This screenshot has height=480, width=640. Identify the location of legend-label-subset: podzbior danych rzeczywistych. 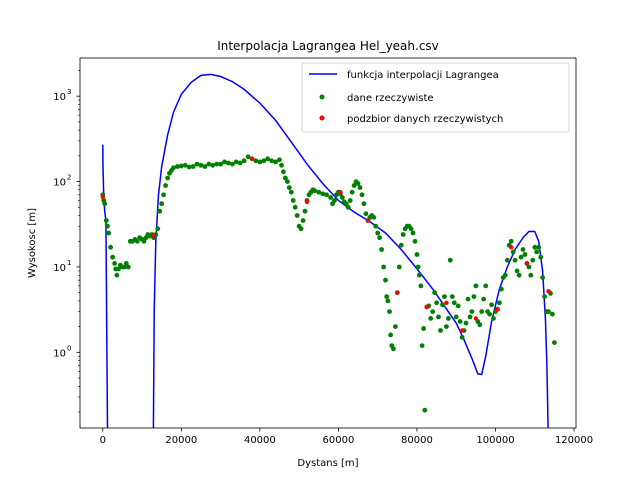
(425, 119).